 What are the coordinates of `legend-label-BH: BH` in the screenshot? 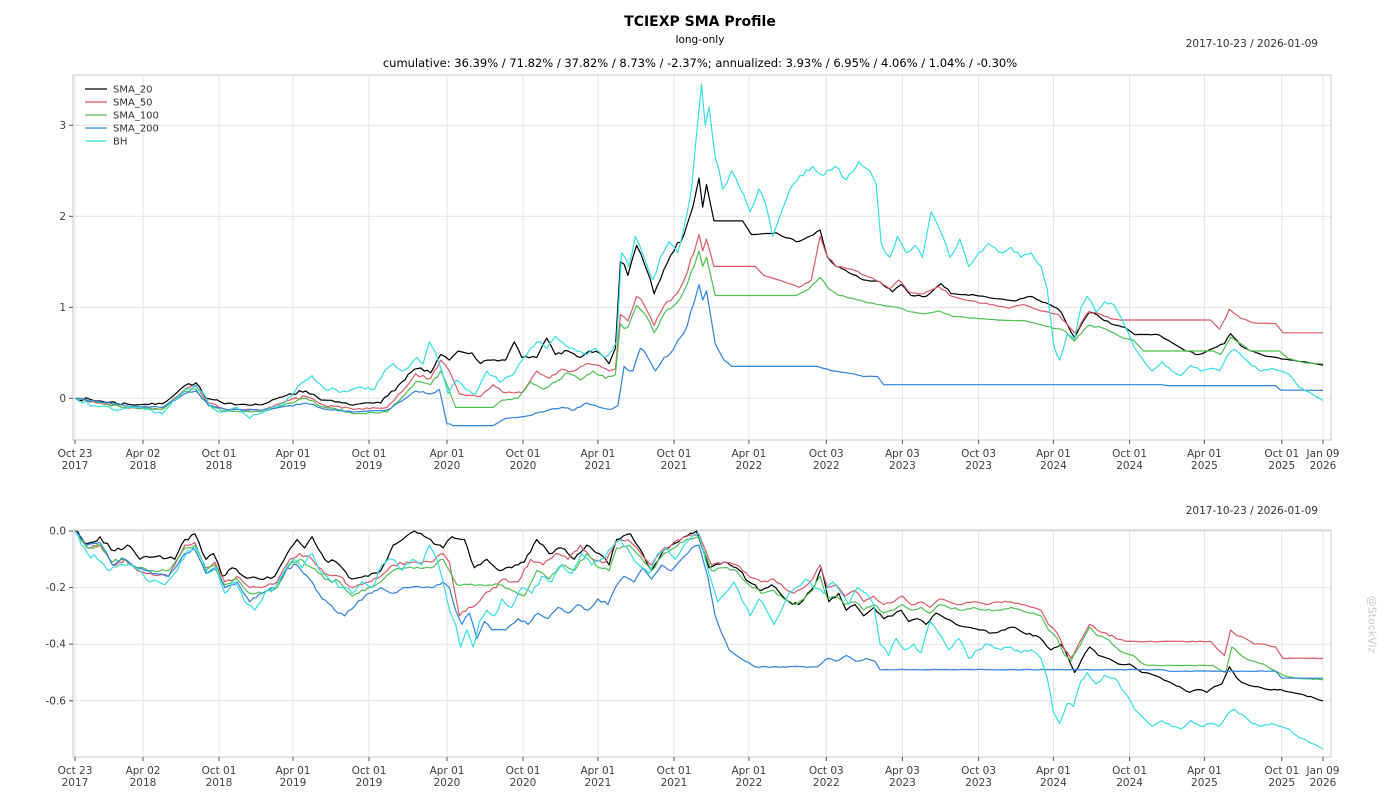 It's located at (120, 142).